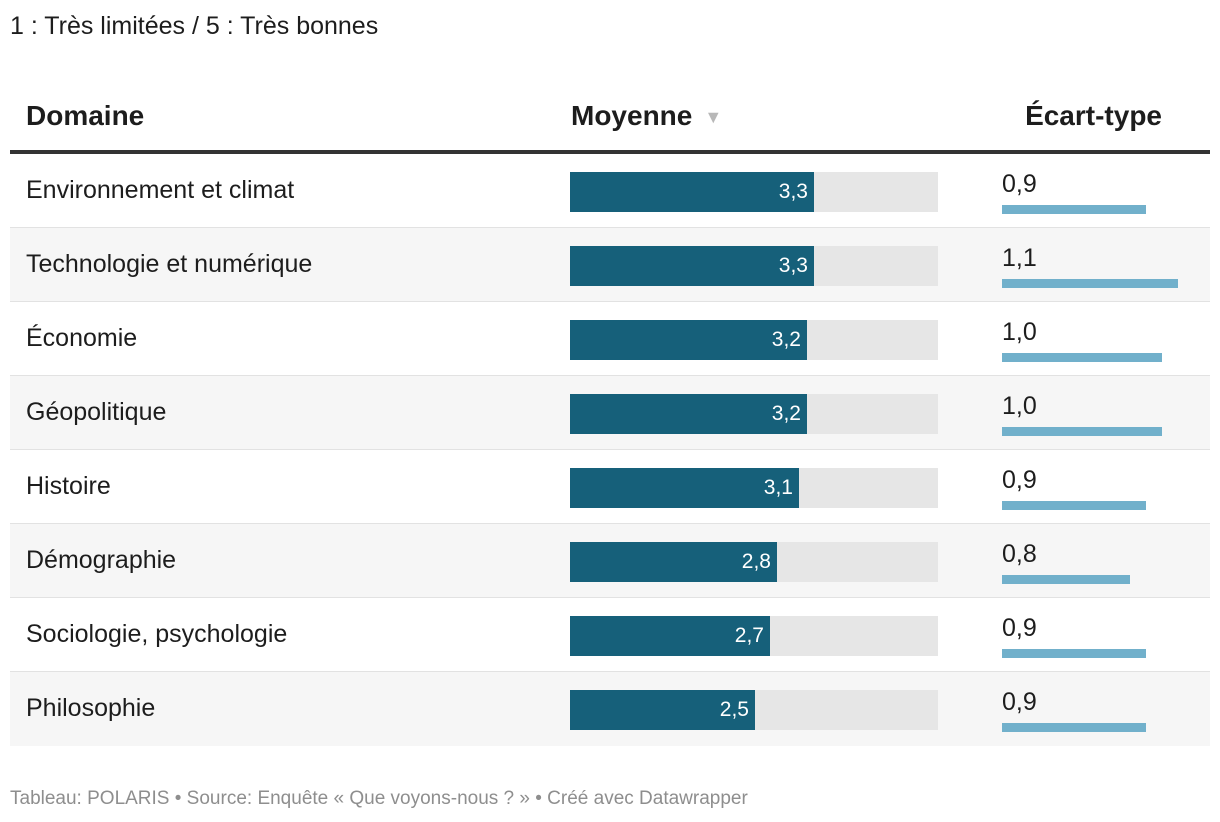 This screenshot has width=1220, height=822. What do you see at coordinates (169, 264) in the screenshot?
I see `cell-domaine: Technologie et numérique` at bounding box center [169, 264].